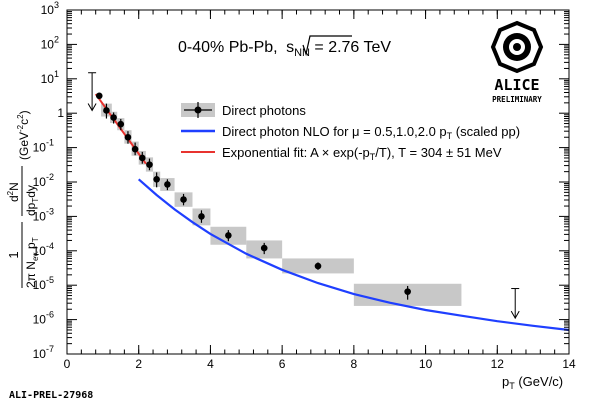  Describe the element at coordinates (517, 99) in the screenshot. I see `logo-subtext: PRELIMINARY` at that location.